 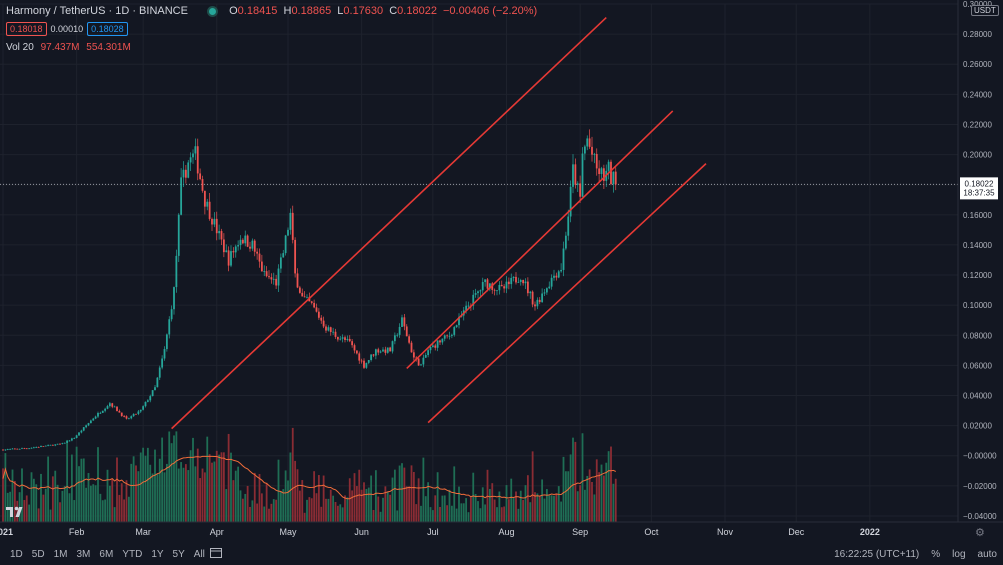 What do you see at coordinates (213, 11) in the screenshot?
I see `market-status-icon` at bounding box center [213, 11].